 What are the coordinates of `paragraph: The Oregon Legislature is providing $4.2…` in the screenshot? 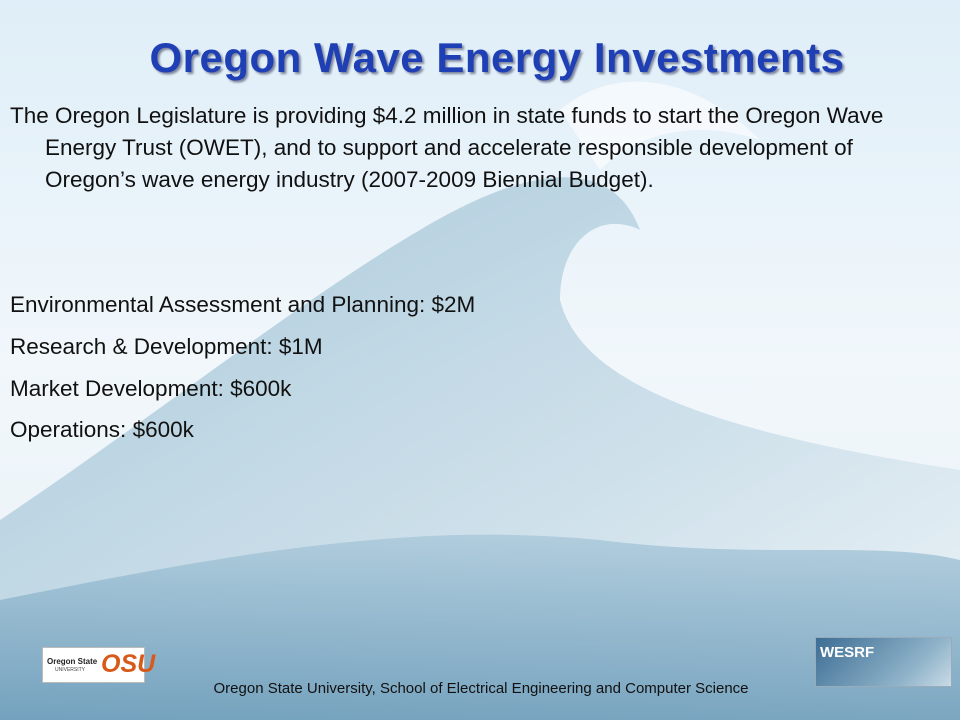 It's located at (447, 147).